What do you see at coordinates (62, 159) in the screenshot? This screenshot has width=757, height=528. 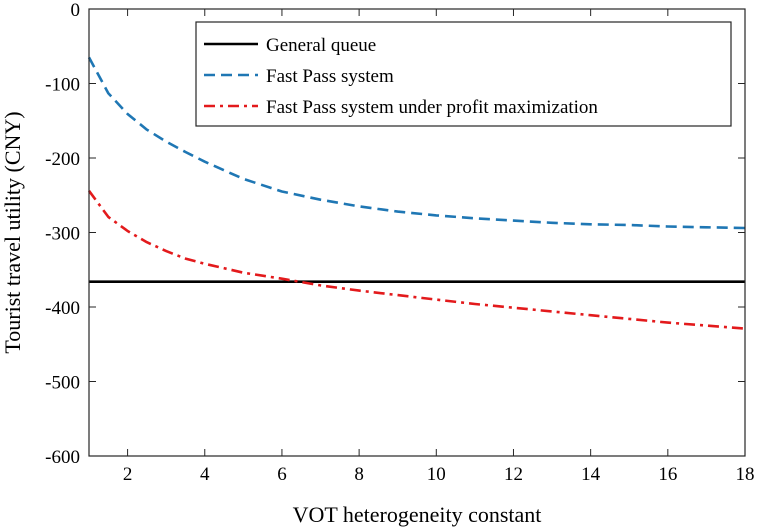 I see `y-tick-label: -200` at bounding box center [62, 159].